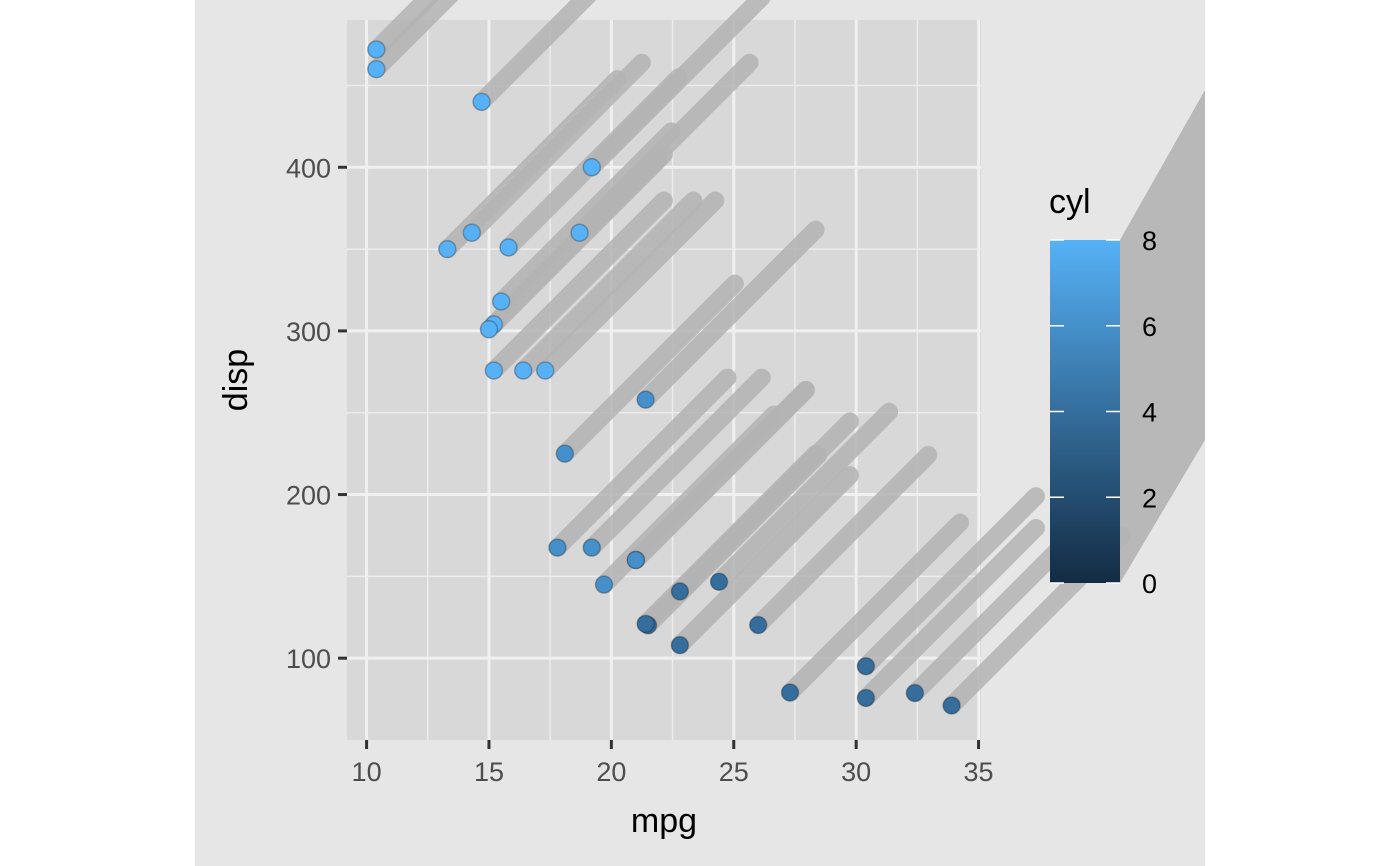 This screenshot has height=866, width=1400. I want to click on y-tick-label: 400, so click(308, 168).